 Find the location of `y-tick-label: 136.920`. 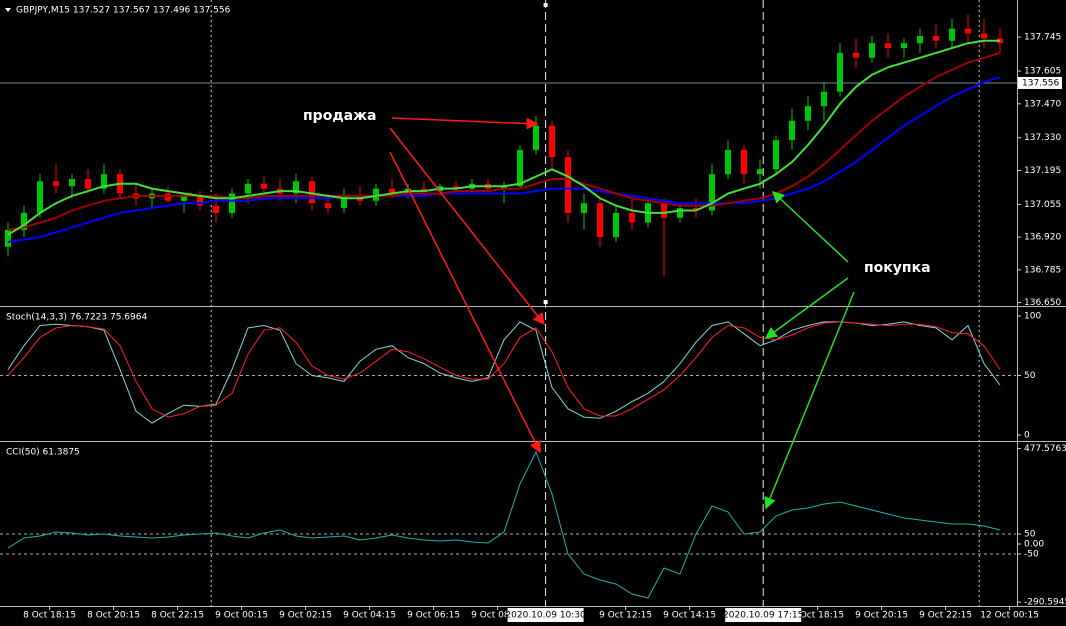

y-tick-label: 136.920 is located at coordinates (1042, 238).